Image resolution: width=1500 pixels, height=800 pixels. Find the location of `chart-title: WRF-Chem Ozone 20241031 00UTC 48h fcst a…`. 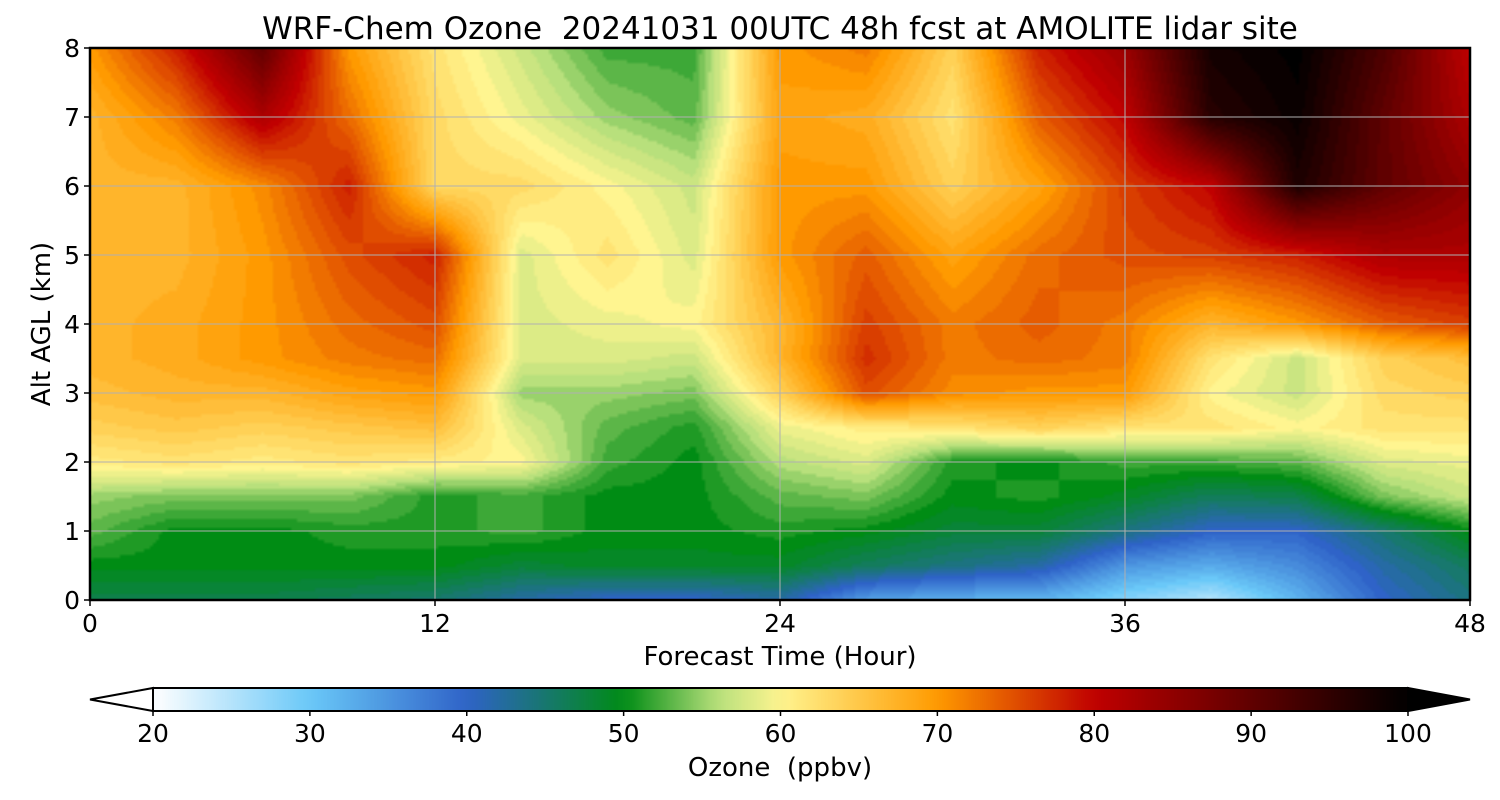

chart-title: WRF-Chem Ozone 20241031 00UTC 48h fcst a… is located at coordinates (780, 29).